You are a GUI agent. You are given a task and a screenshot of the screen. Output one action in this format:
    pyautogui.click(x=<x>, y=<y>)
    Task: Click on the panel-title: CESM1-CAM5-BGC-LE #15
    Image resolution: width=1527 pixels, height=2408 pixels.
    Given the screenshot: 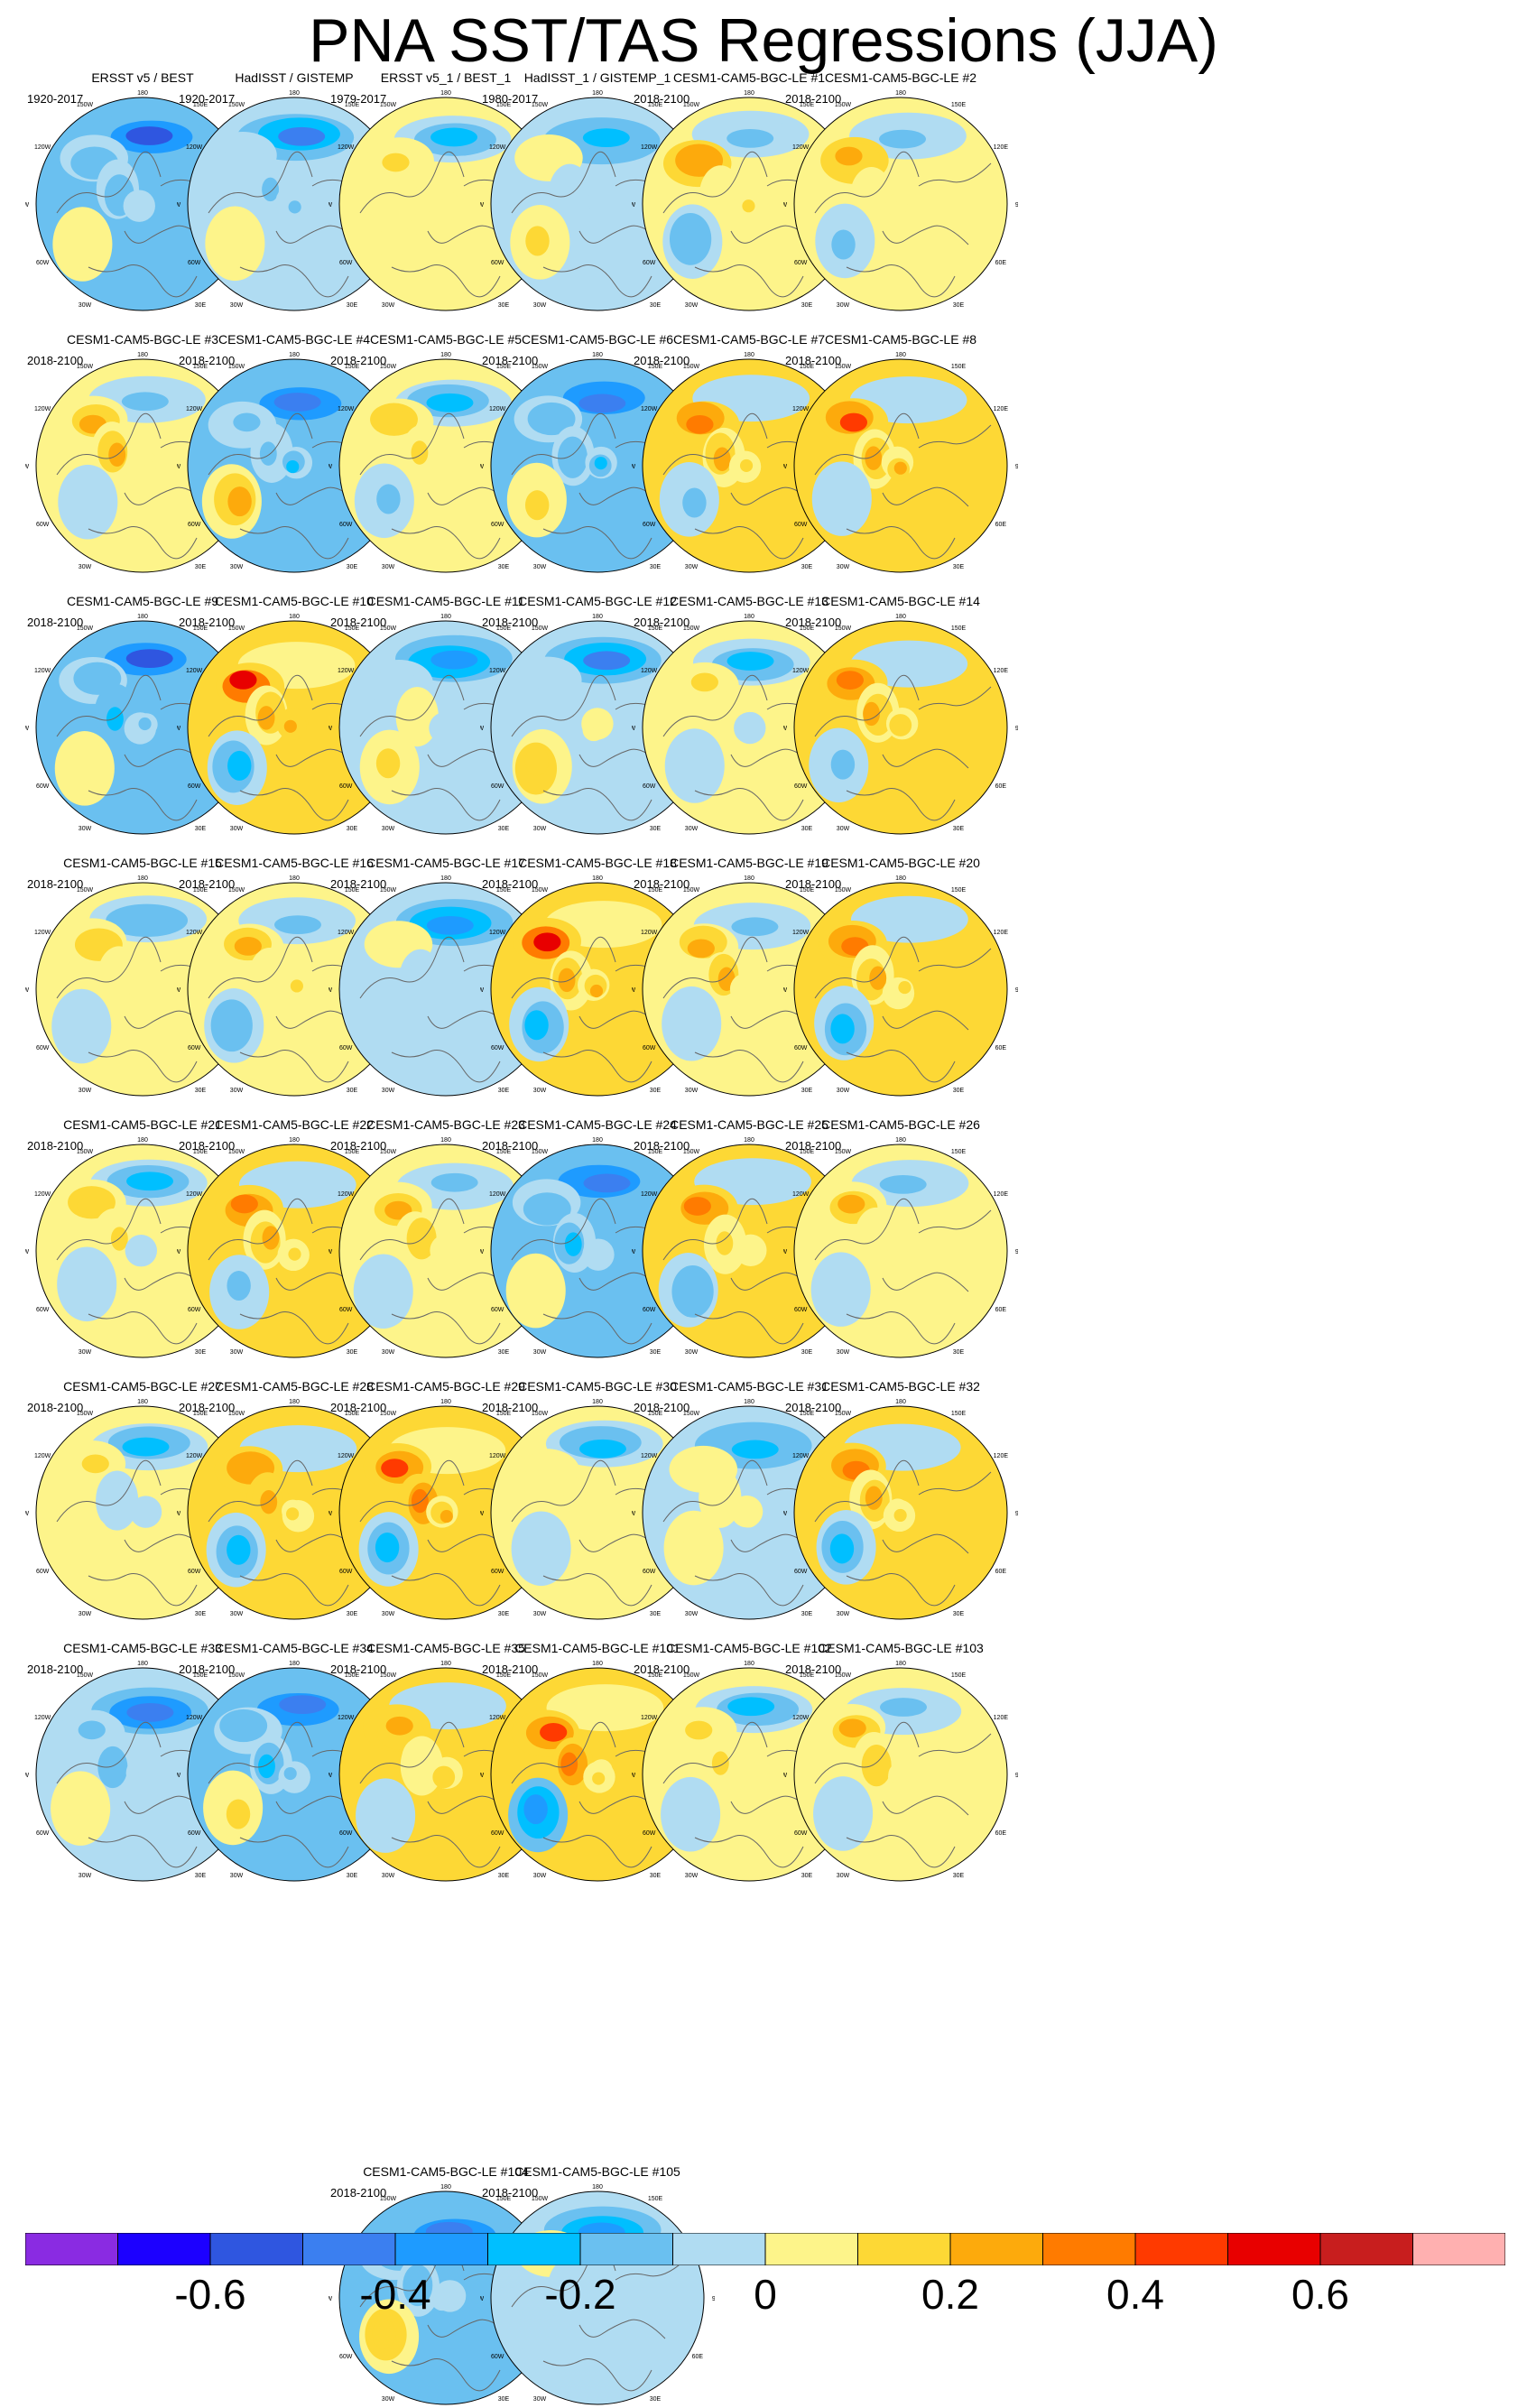 What is the action you would take?
    pyautogui.click(x=142, y=863)
    